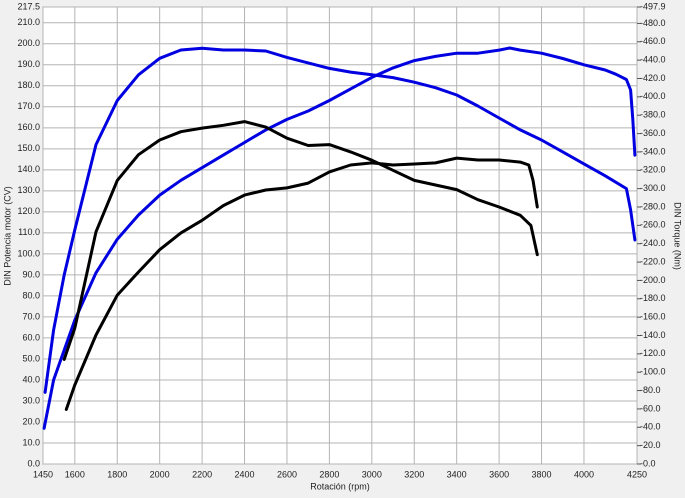 The width and height of the screenshot is (685, 498). What do you see at coordinates (31, 442) in the screenshot?
I see `y-tick-label: 10.0` at bounding box center [31, 442].